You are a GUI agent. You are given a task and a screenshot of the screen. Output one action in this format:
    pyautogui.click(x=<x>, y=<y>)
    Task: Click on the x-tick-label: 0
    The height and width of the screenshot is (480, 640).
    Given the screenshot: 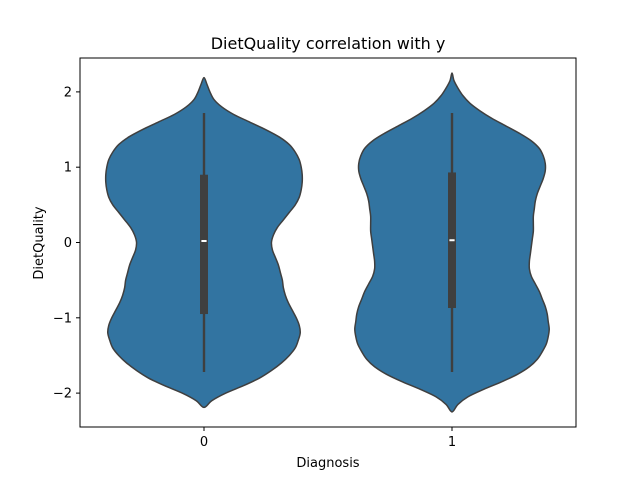 What is the action you would take?
    pyautogui.click(x=204, y=442)
    